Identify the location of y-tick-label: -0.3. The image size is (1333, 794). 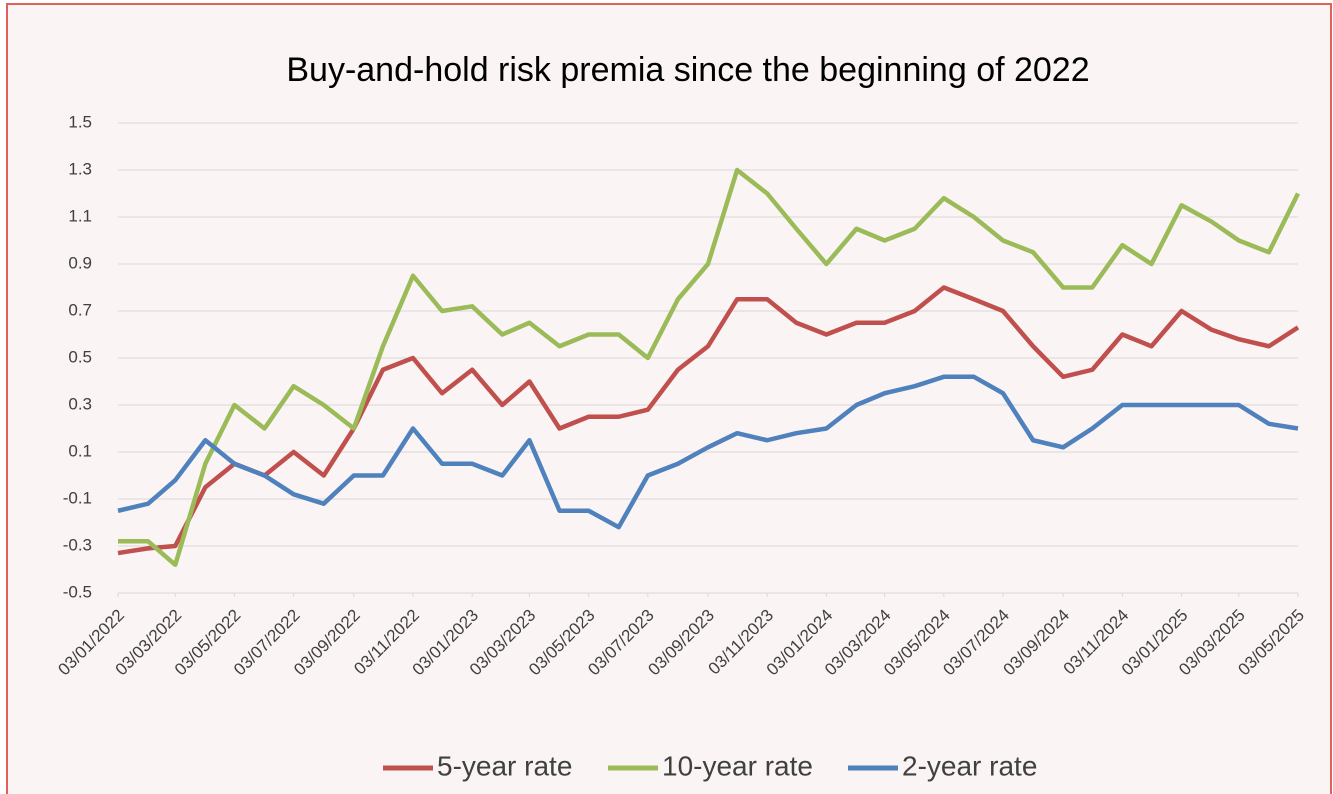
(77, 544).